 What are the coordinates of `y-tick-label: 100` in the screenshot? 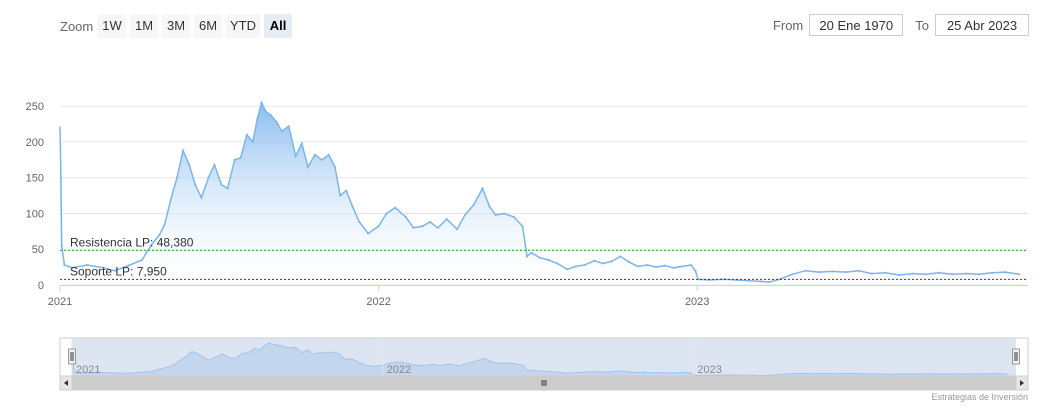 It's located at (35, 214).